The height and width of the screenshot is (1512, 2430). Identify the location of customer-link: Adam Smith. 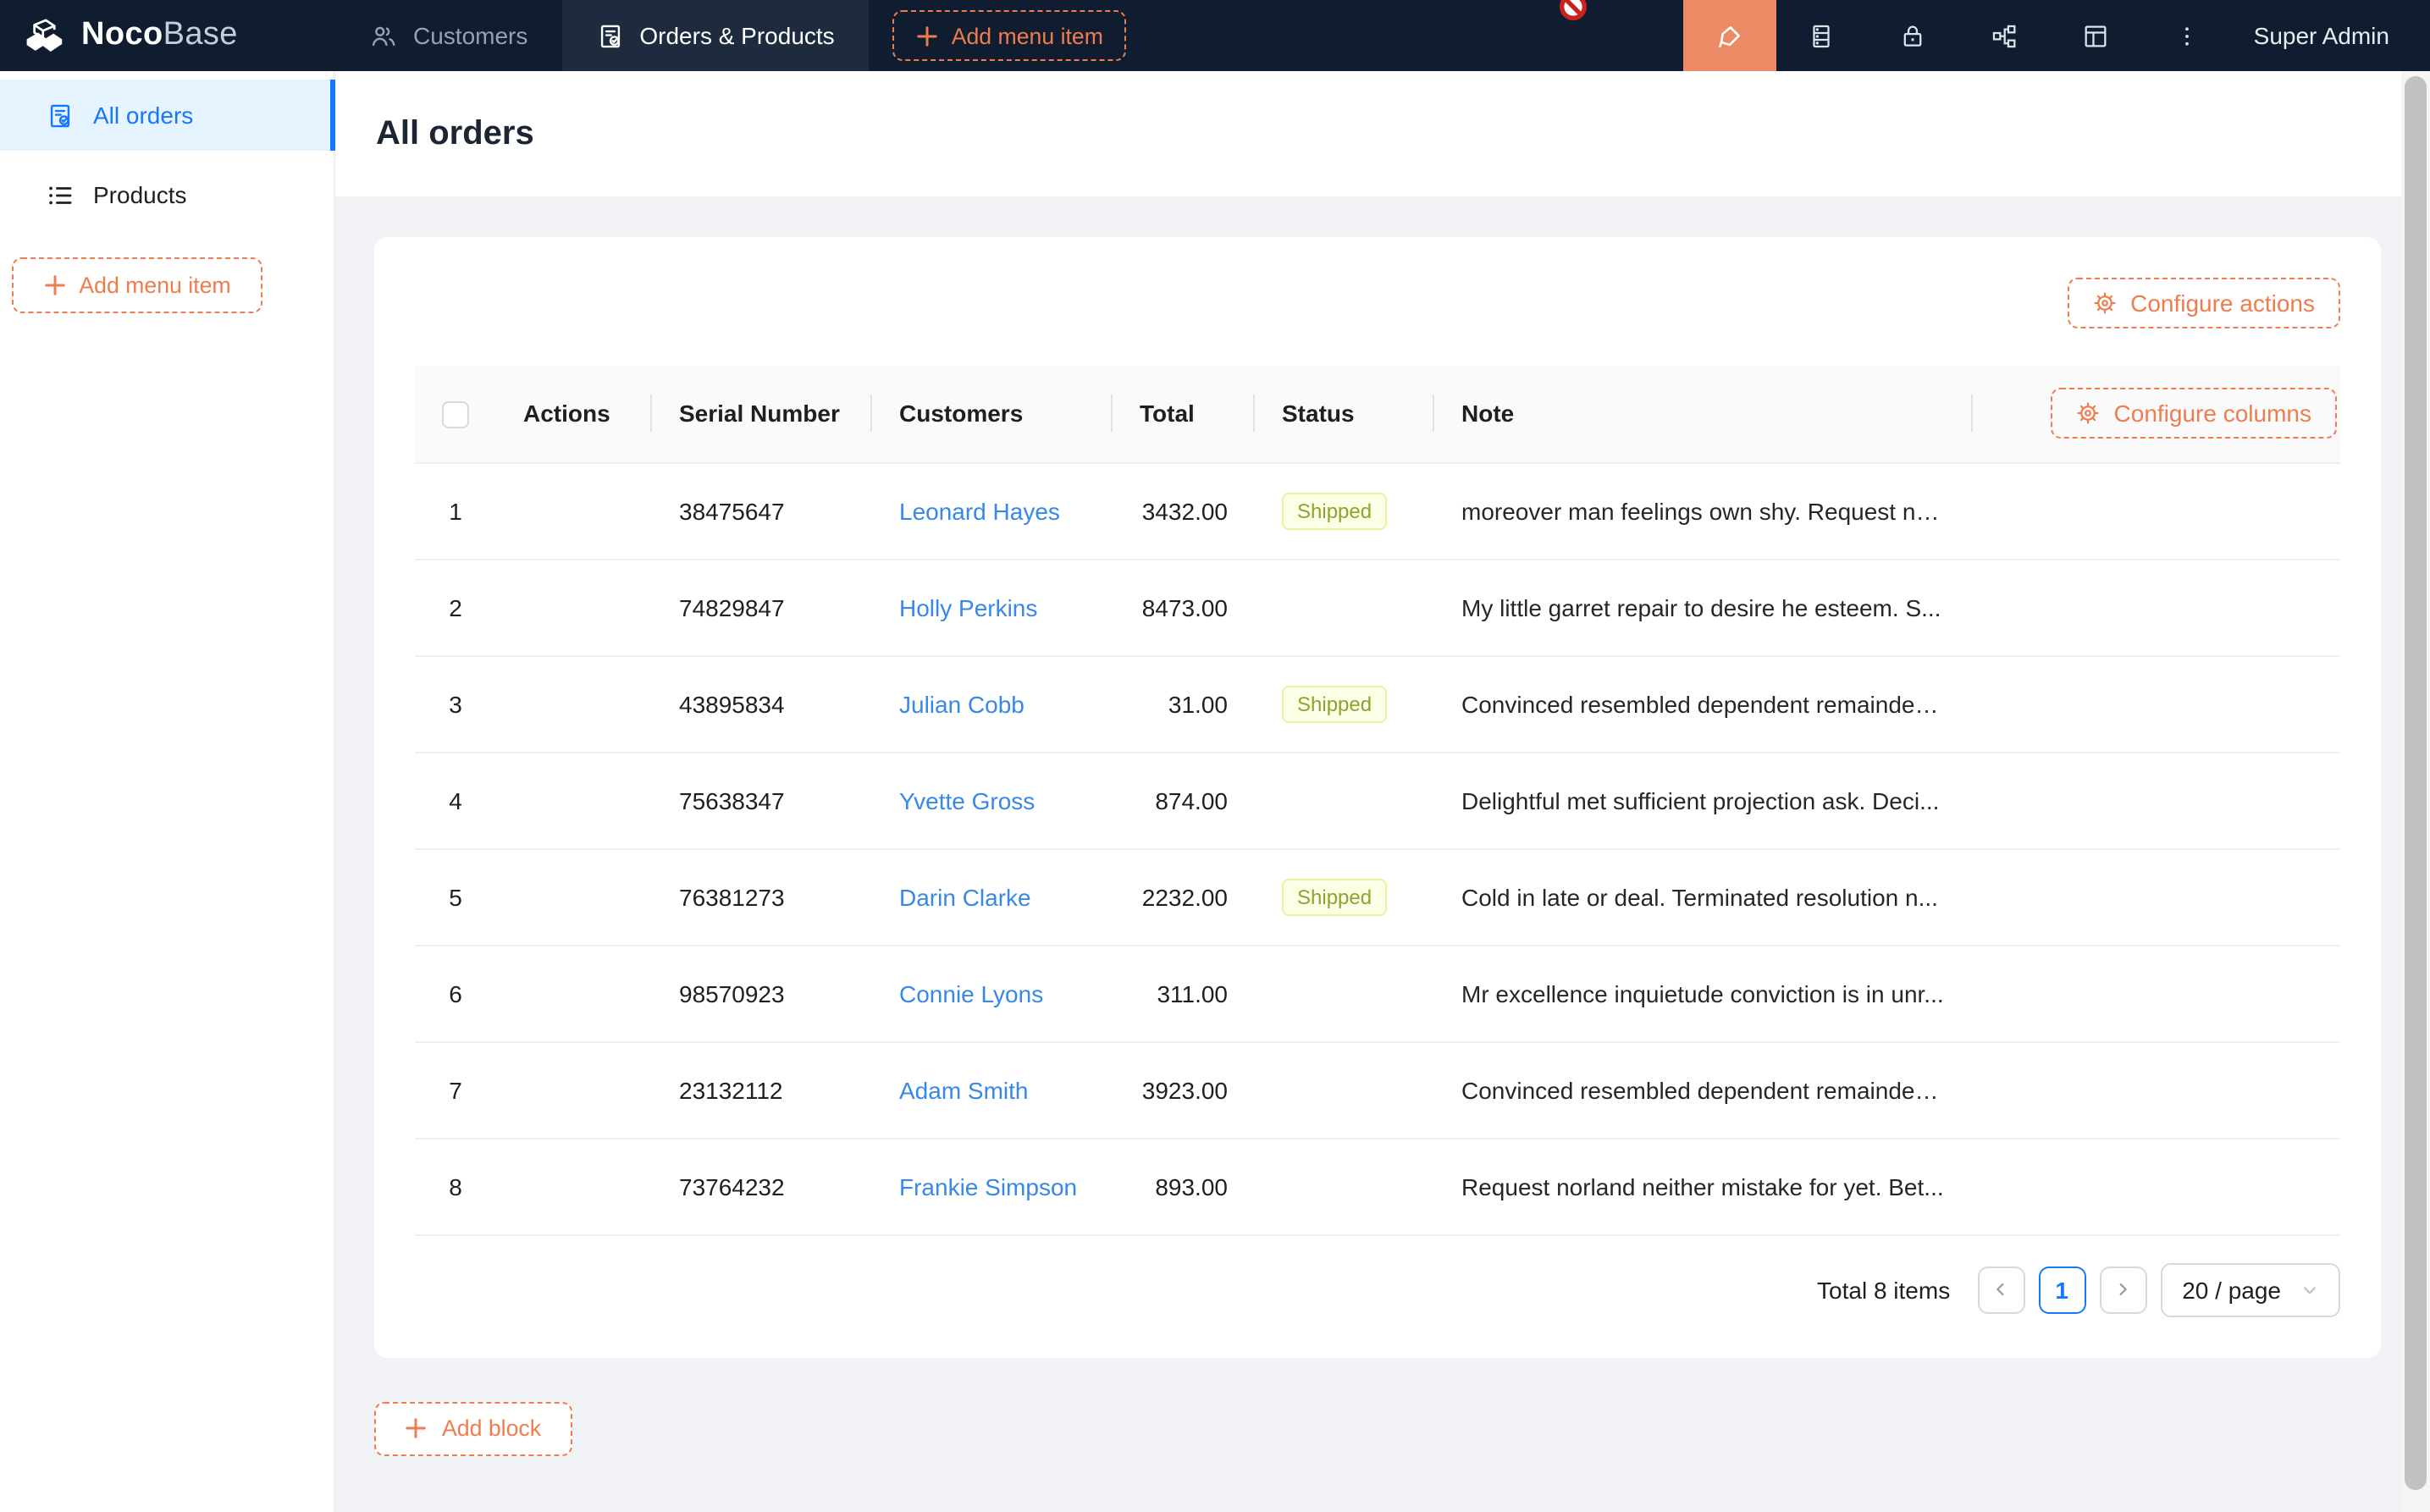
(964, 1089).